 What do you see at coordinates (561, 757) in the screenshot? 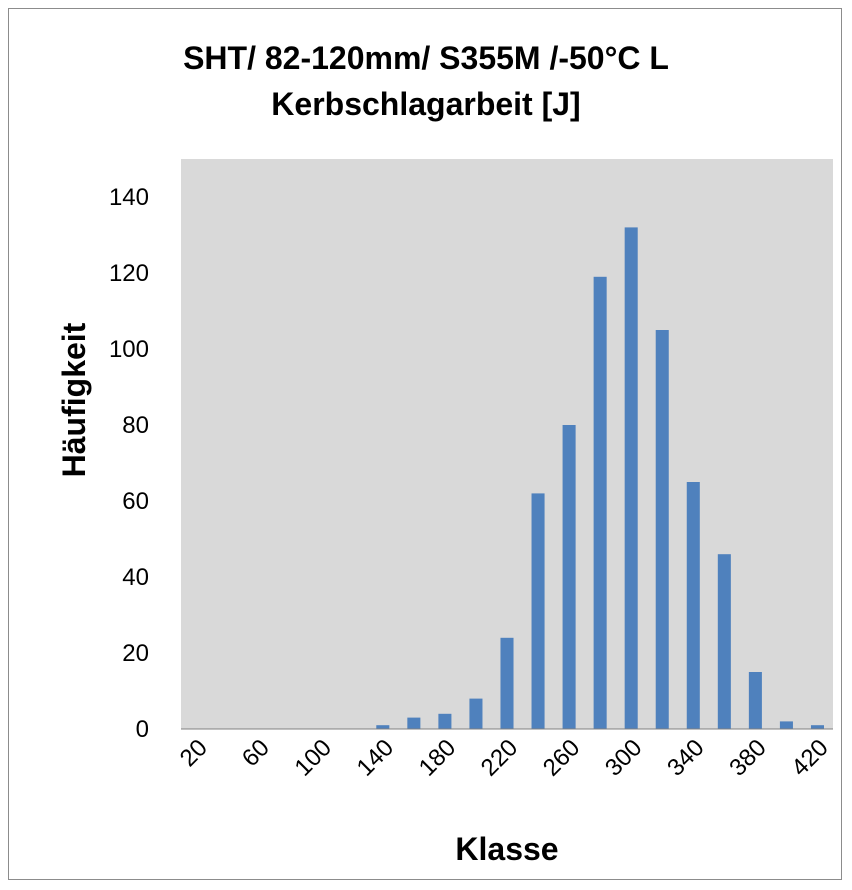
I see `x-tick-label: 260` at bounding box center [561, 757].